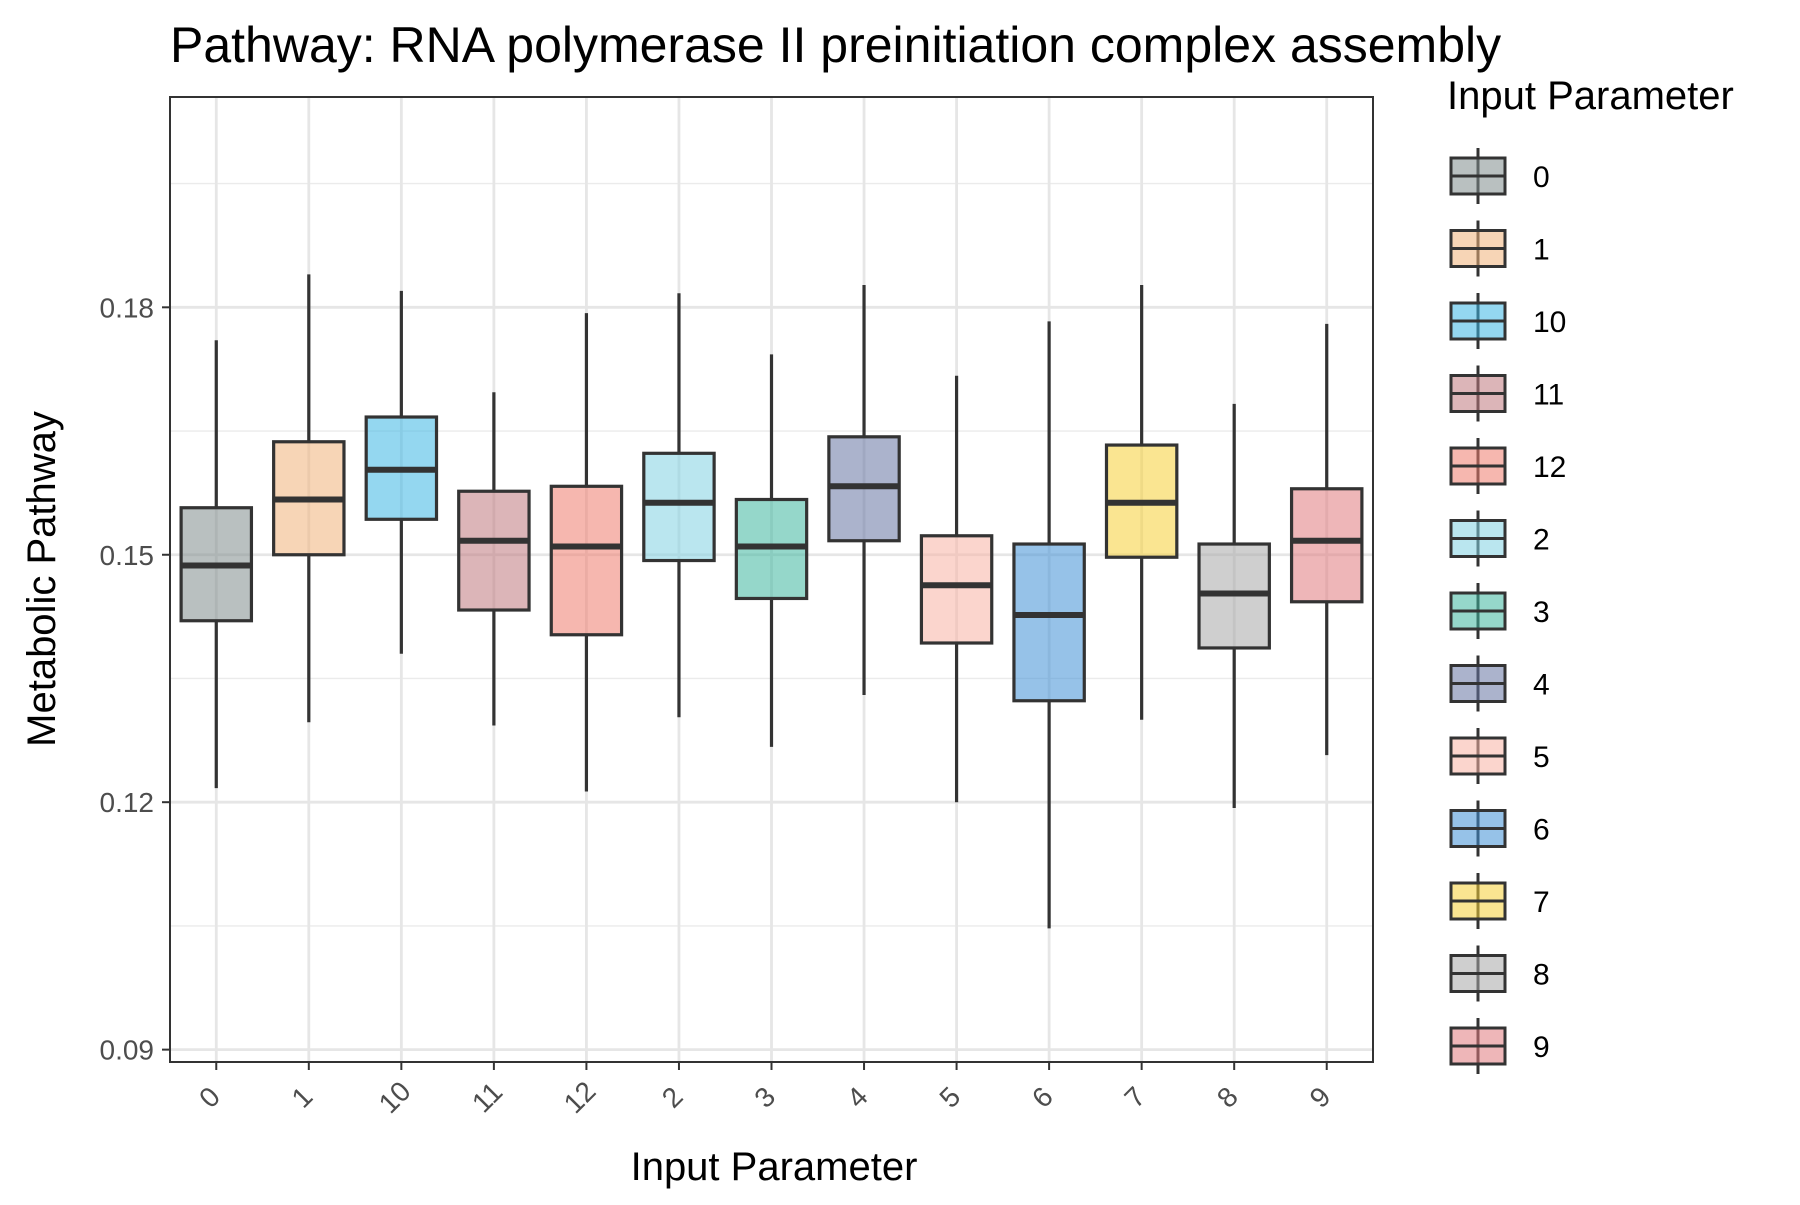 The width and height of the screenshot is (1800, 1205). What do you see at coordinates (1541, 685) in the screenshot?
I see `legend-label: 4` at bounding box center [1541, 685].